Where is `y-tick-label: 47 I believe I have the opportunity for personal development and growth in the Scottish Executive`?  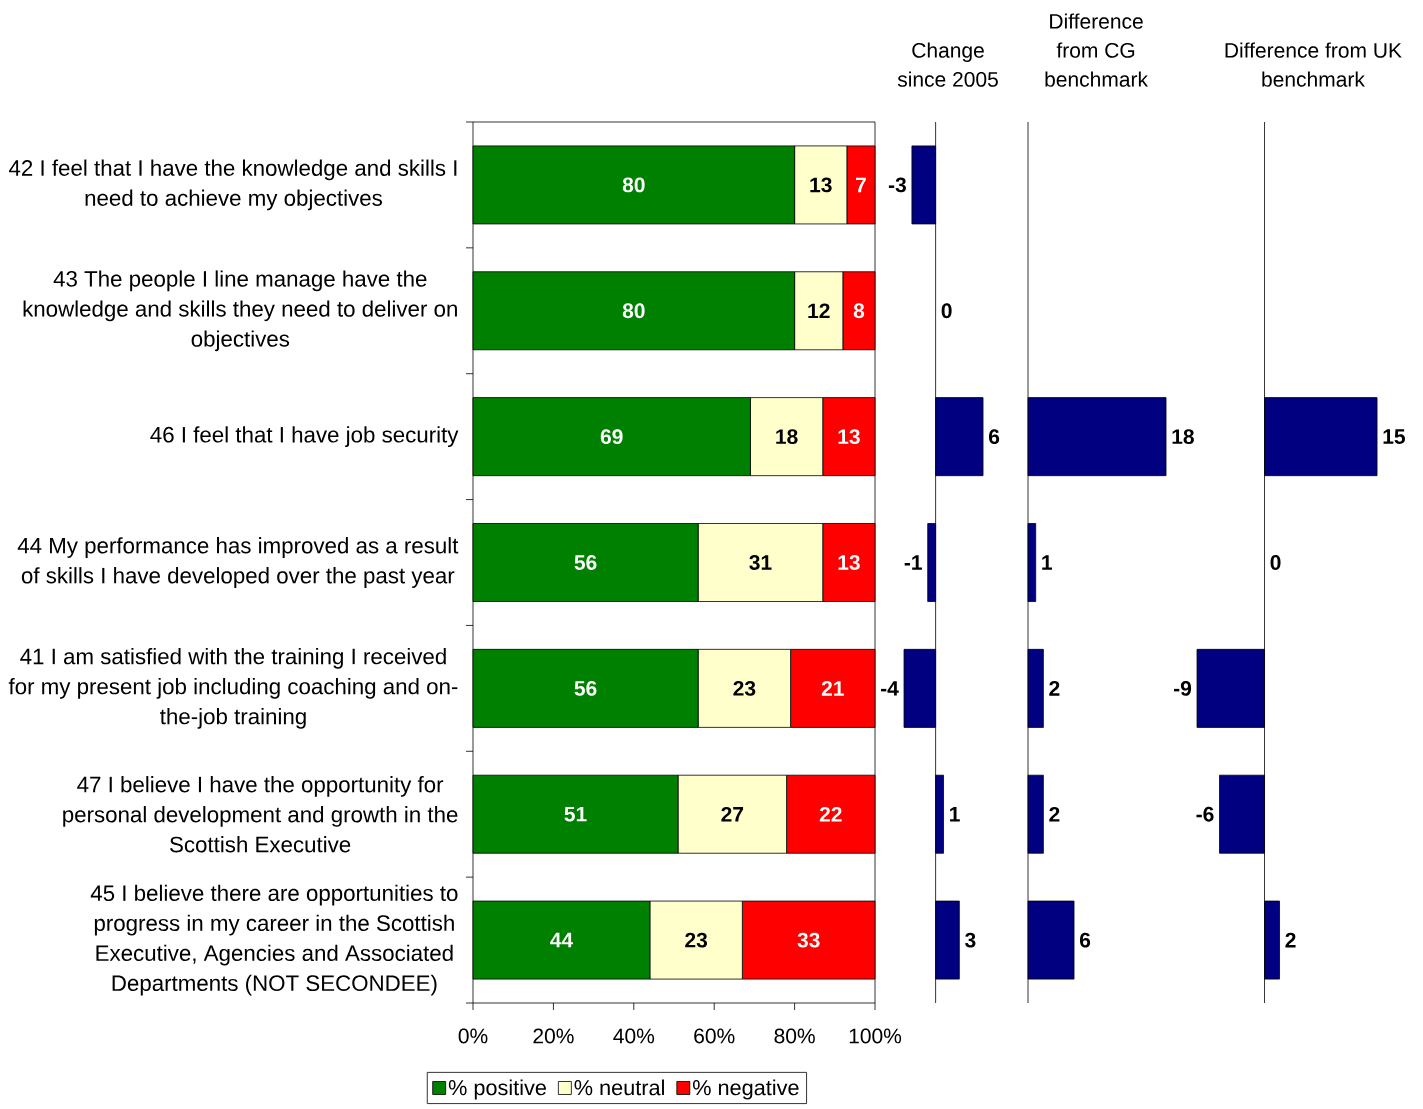
y-tick-label: 47 I believe I have the opportunity for personal development and growth in the Scottish Executive is located at coordinates (260, 814).